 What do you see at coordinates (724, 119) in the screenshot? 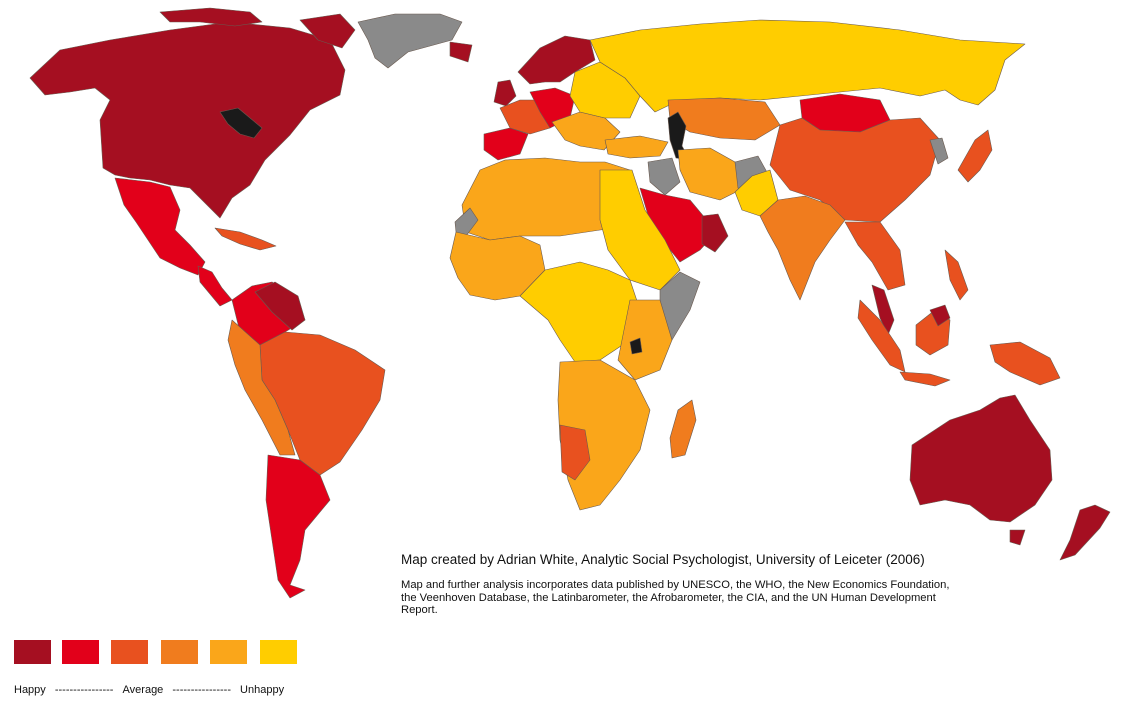
I see `region-kazakhstan` at bounding box center [724, 119].